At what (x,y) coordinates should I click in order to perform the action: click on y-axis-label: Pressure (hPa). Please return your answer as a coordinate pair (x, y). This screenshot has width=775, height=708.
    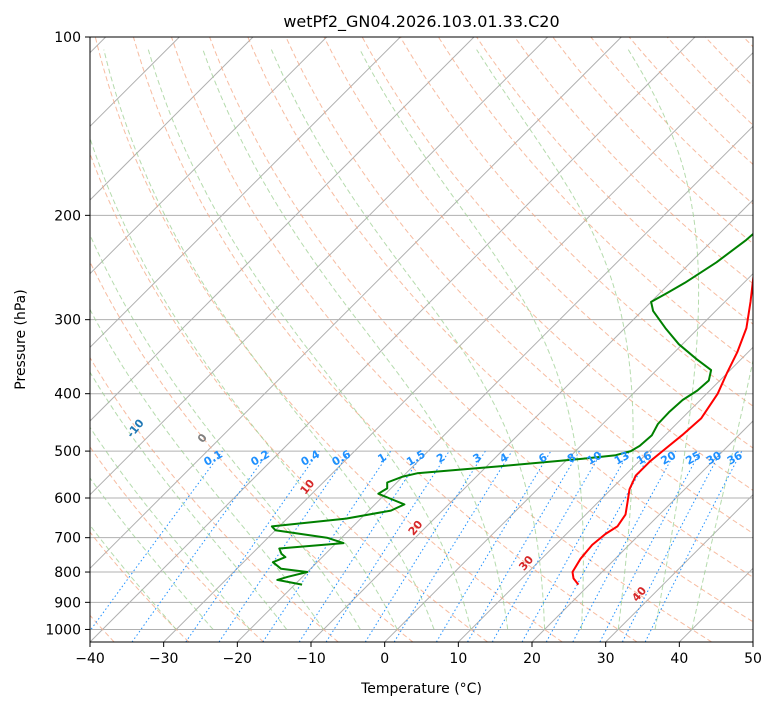
    Looking at the image, I should click on (21, 339).